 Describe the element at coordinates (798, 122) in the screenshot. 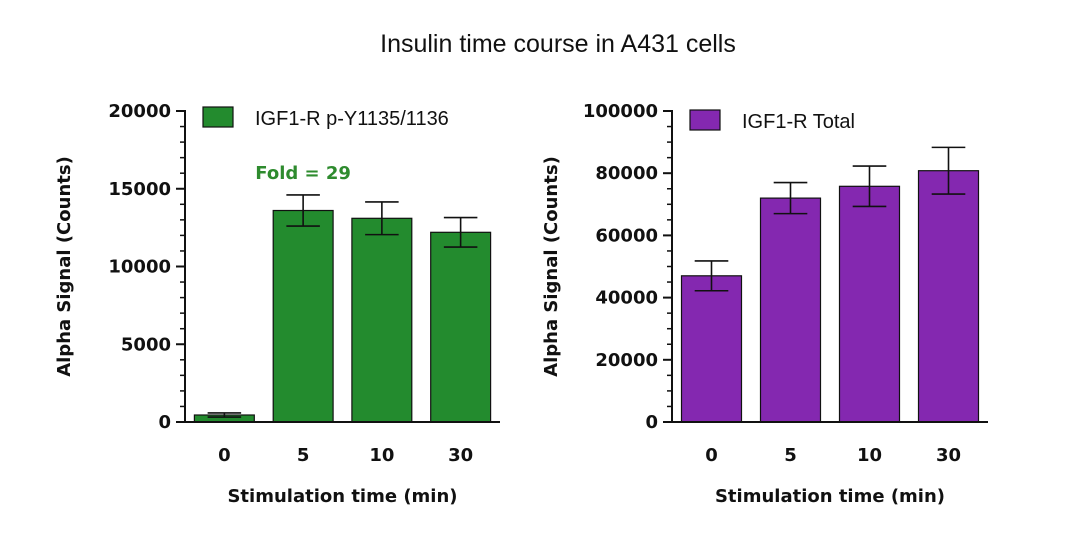

I see `chart-2-legend-label: IGF1-R Total` at that location.